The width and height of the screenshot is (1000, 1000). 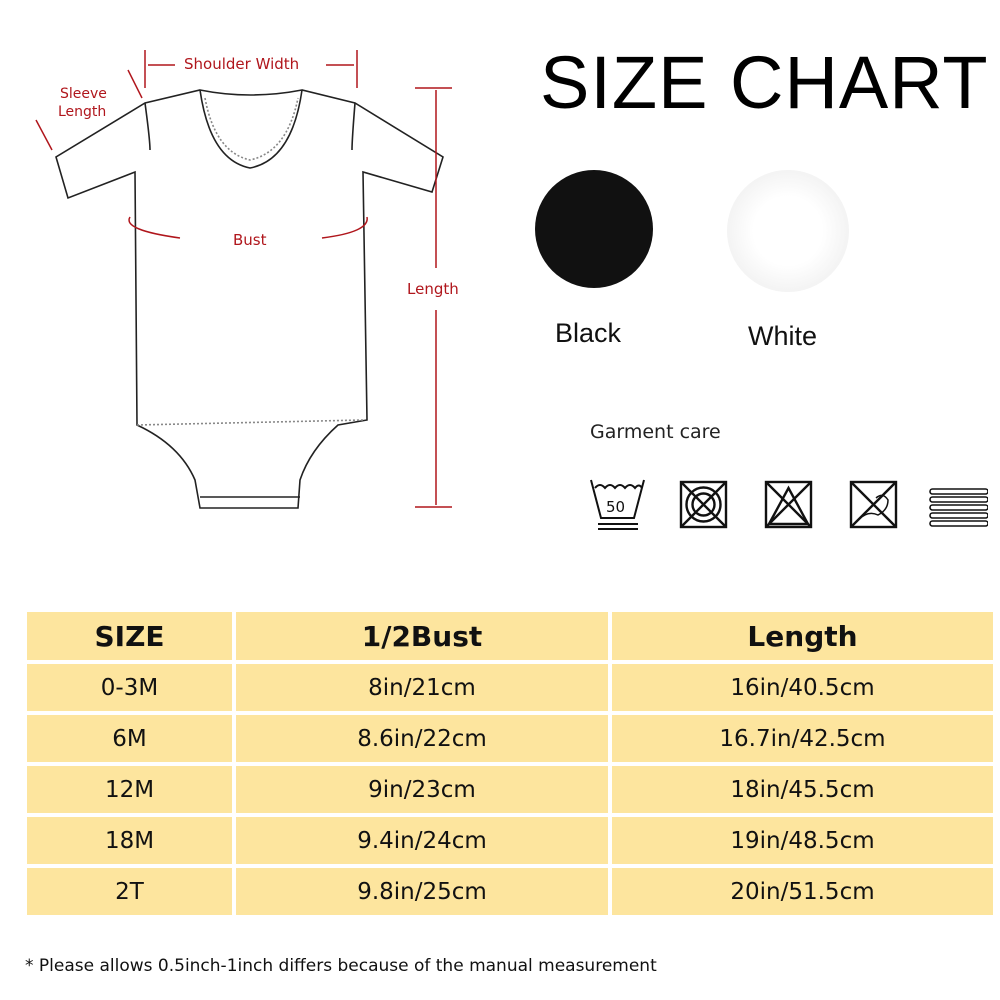 I want to click on table-row: 18M 9.4in/24cm 19in/48.5cm, so click(x=510, y=840).